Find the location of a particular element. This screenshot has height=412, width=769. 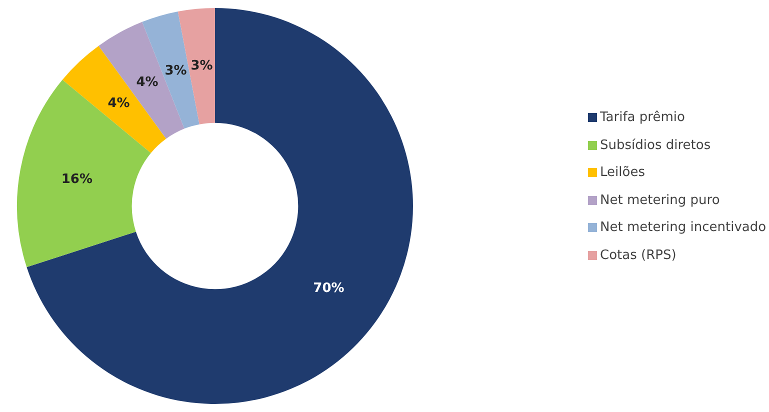

data-label: 16% is located at coordinates (76, 180).